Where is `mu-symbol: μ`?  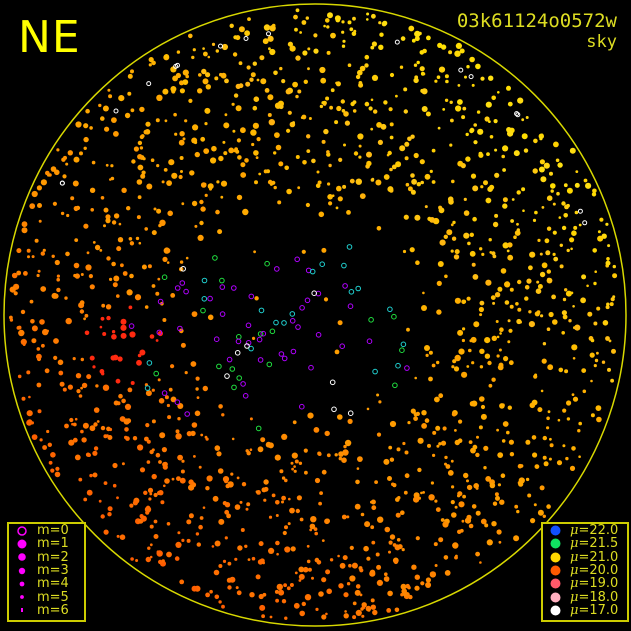
mu-symbol: μ is located at coordinates (574, 571).